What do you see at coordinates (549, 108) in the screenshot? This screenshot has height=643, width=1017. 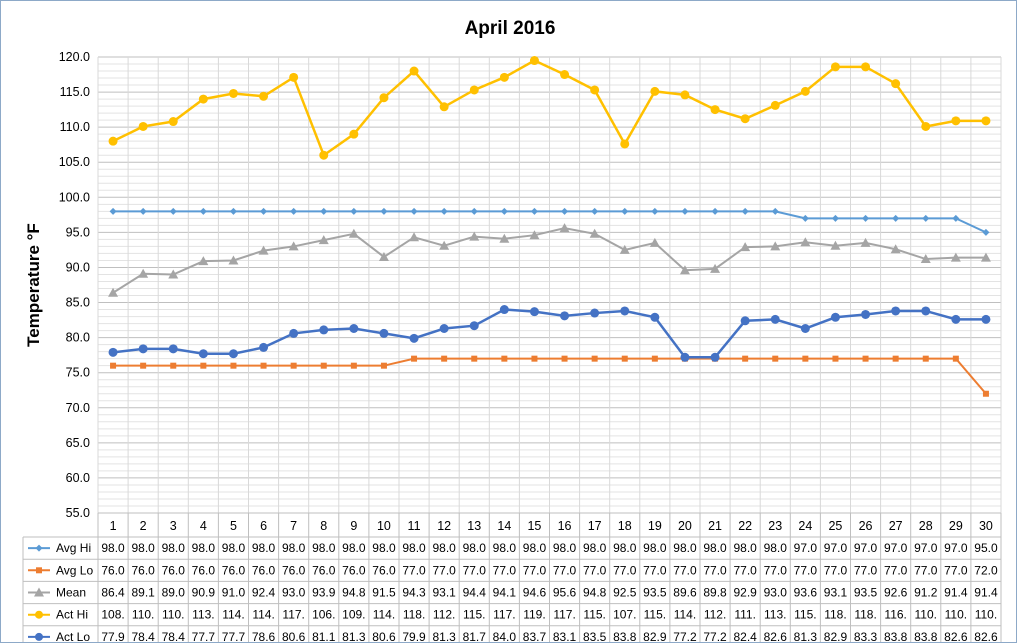 I see `series-act-hi` at bounding box center [549, 108].